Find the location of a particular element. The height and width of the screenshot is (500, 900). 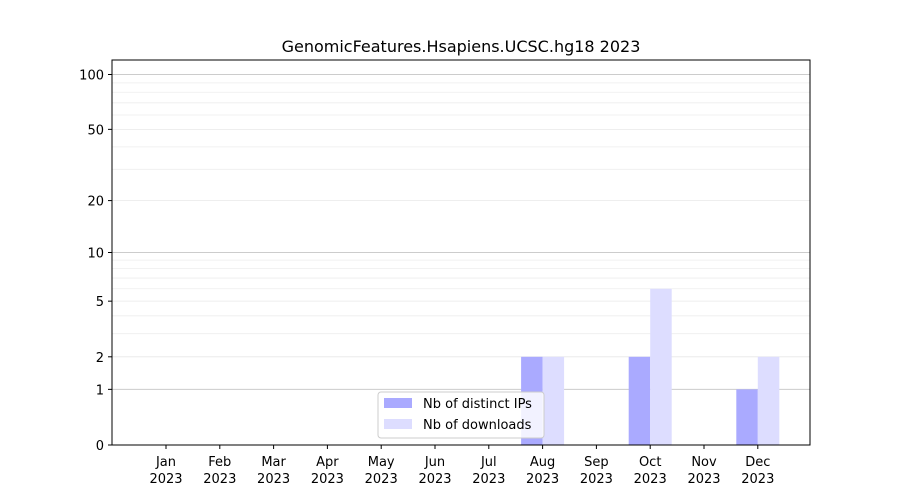

legend-box is located at coordinates (461, 415).